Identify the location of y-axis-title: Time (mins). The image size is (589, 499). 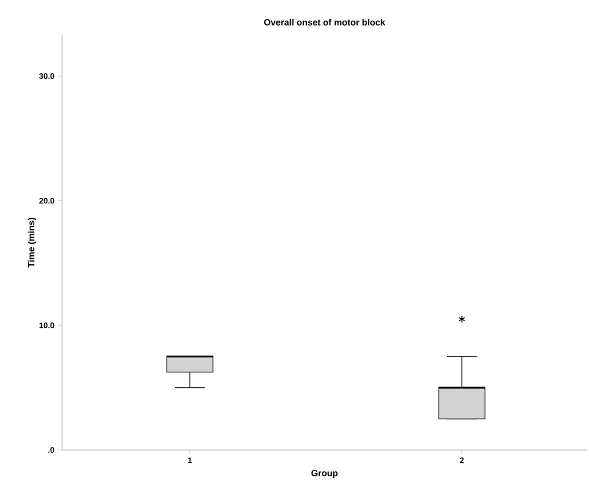
(32, 243).